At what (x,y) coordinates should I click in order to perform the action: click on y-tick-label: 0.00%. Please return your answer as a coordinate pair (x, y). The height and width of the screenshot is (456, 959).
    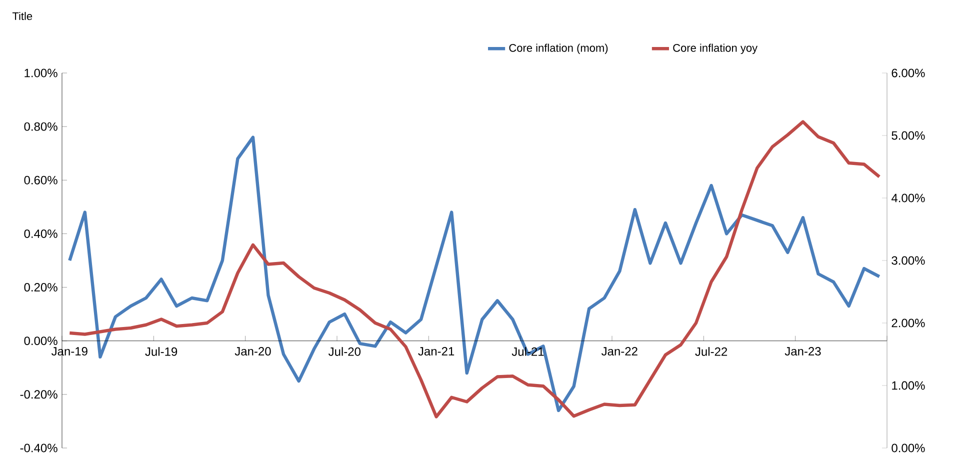
    Looking at the image, I should click on (41, 341).